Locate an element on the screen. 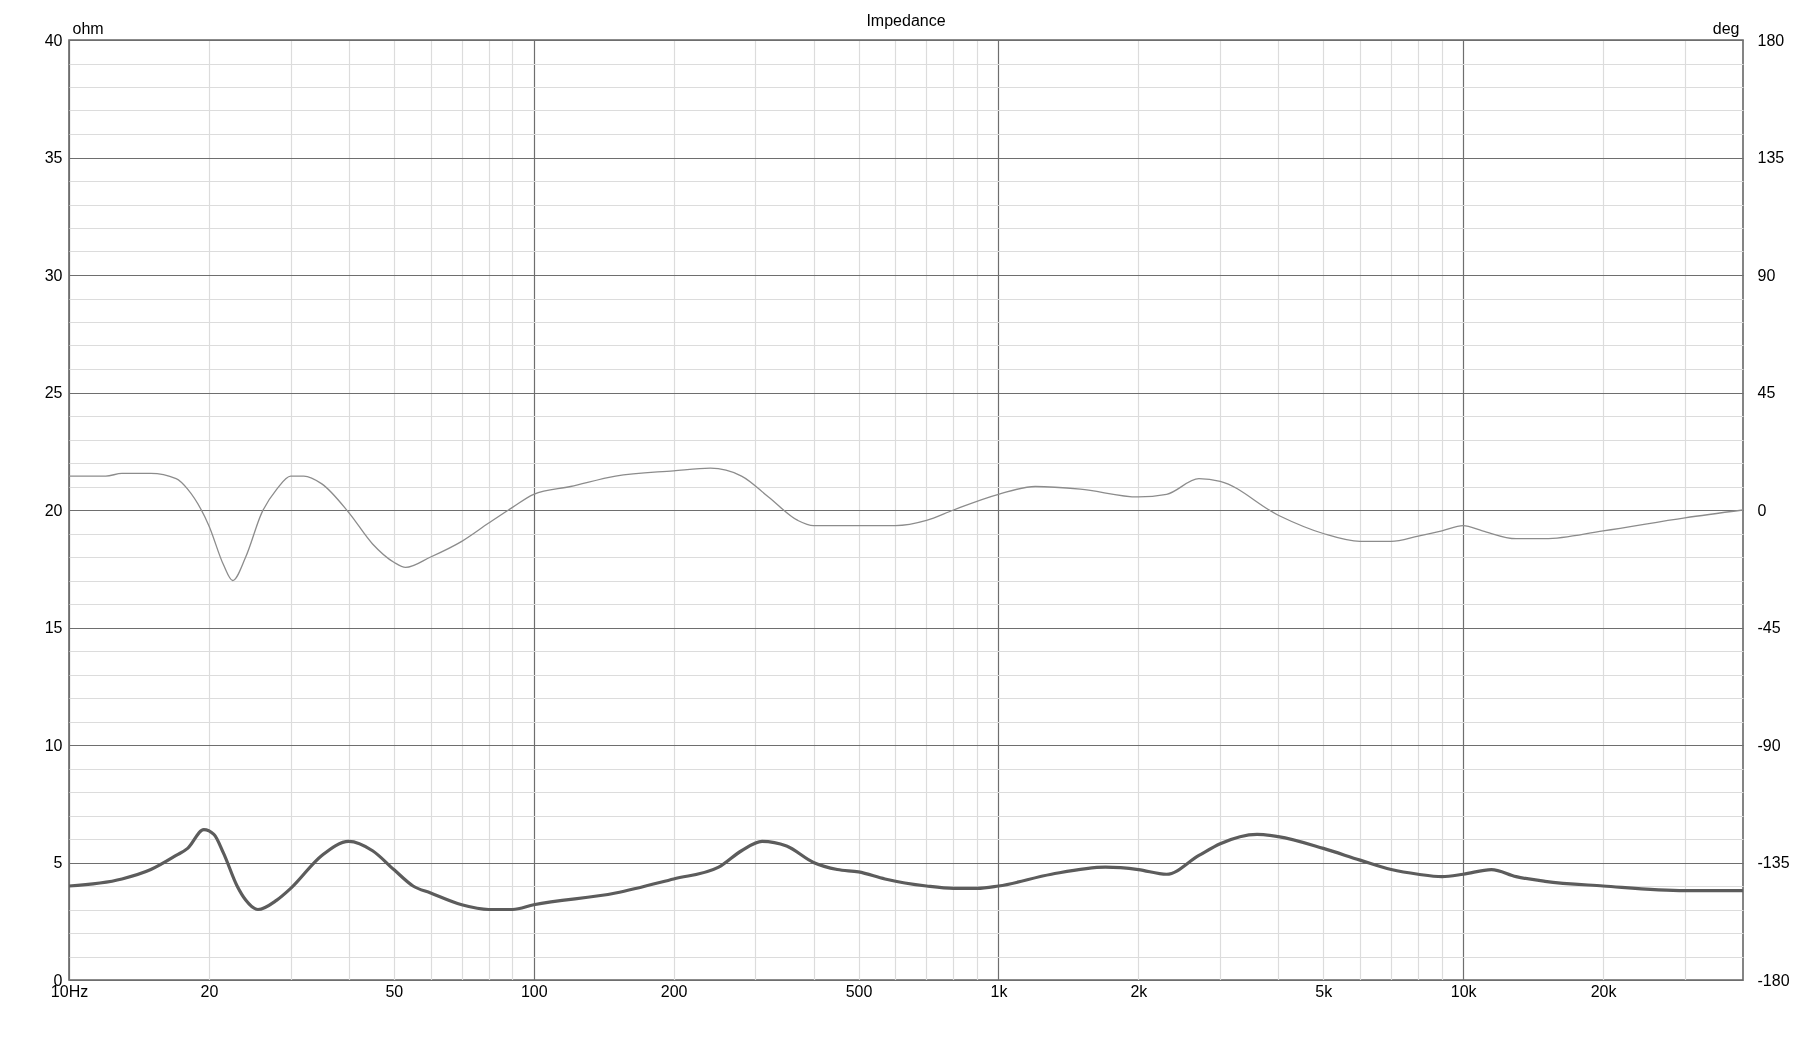  x-tick-label: 10k is located at coordinates (1464, 991).